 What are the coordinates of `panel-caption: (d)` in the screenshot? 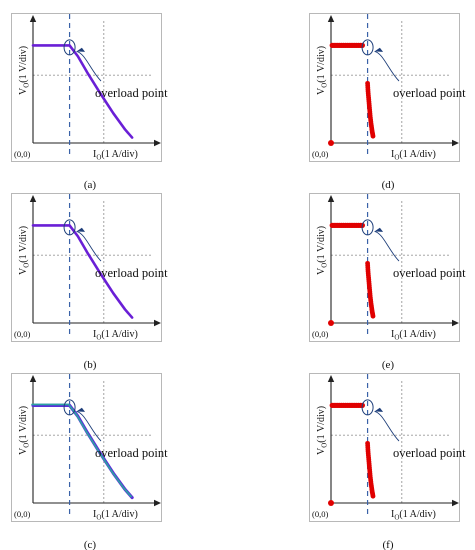 It's located at (388, 185).